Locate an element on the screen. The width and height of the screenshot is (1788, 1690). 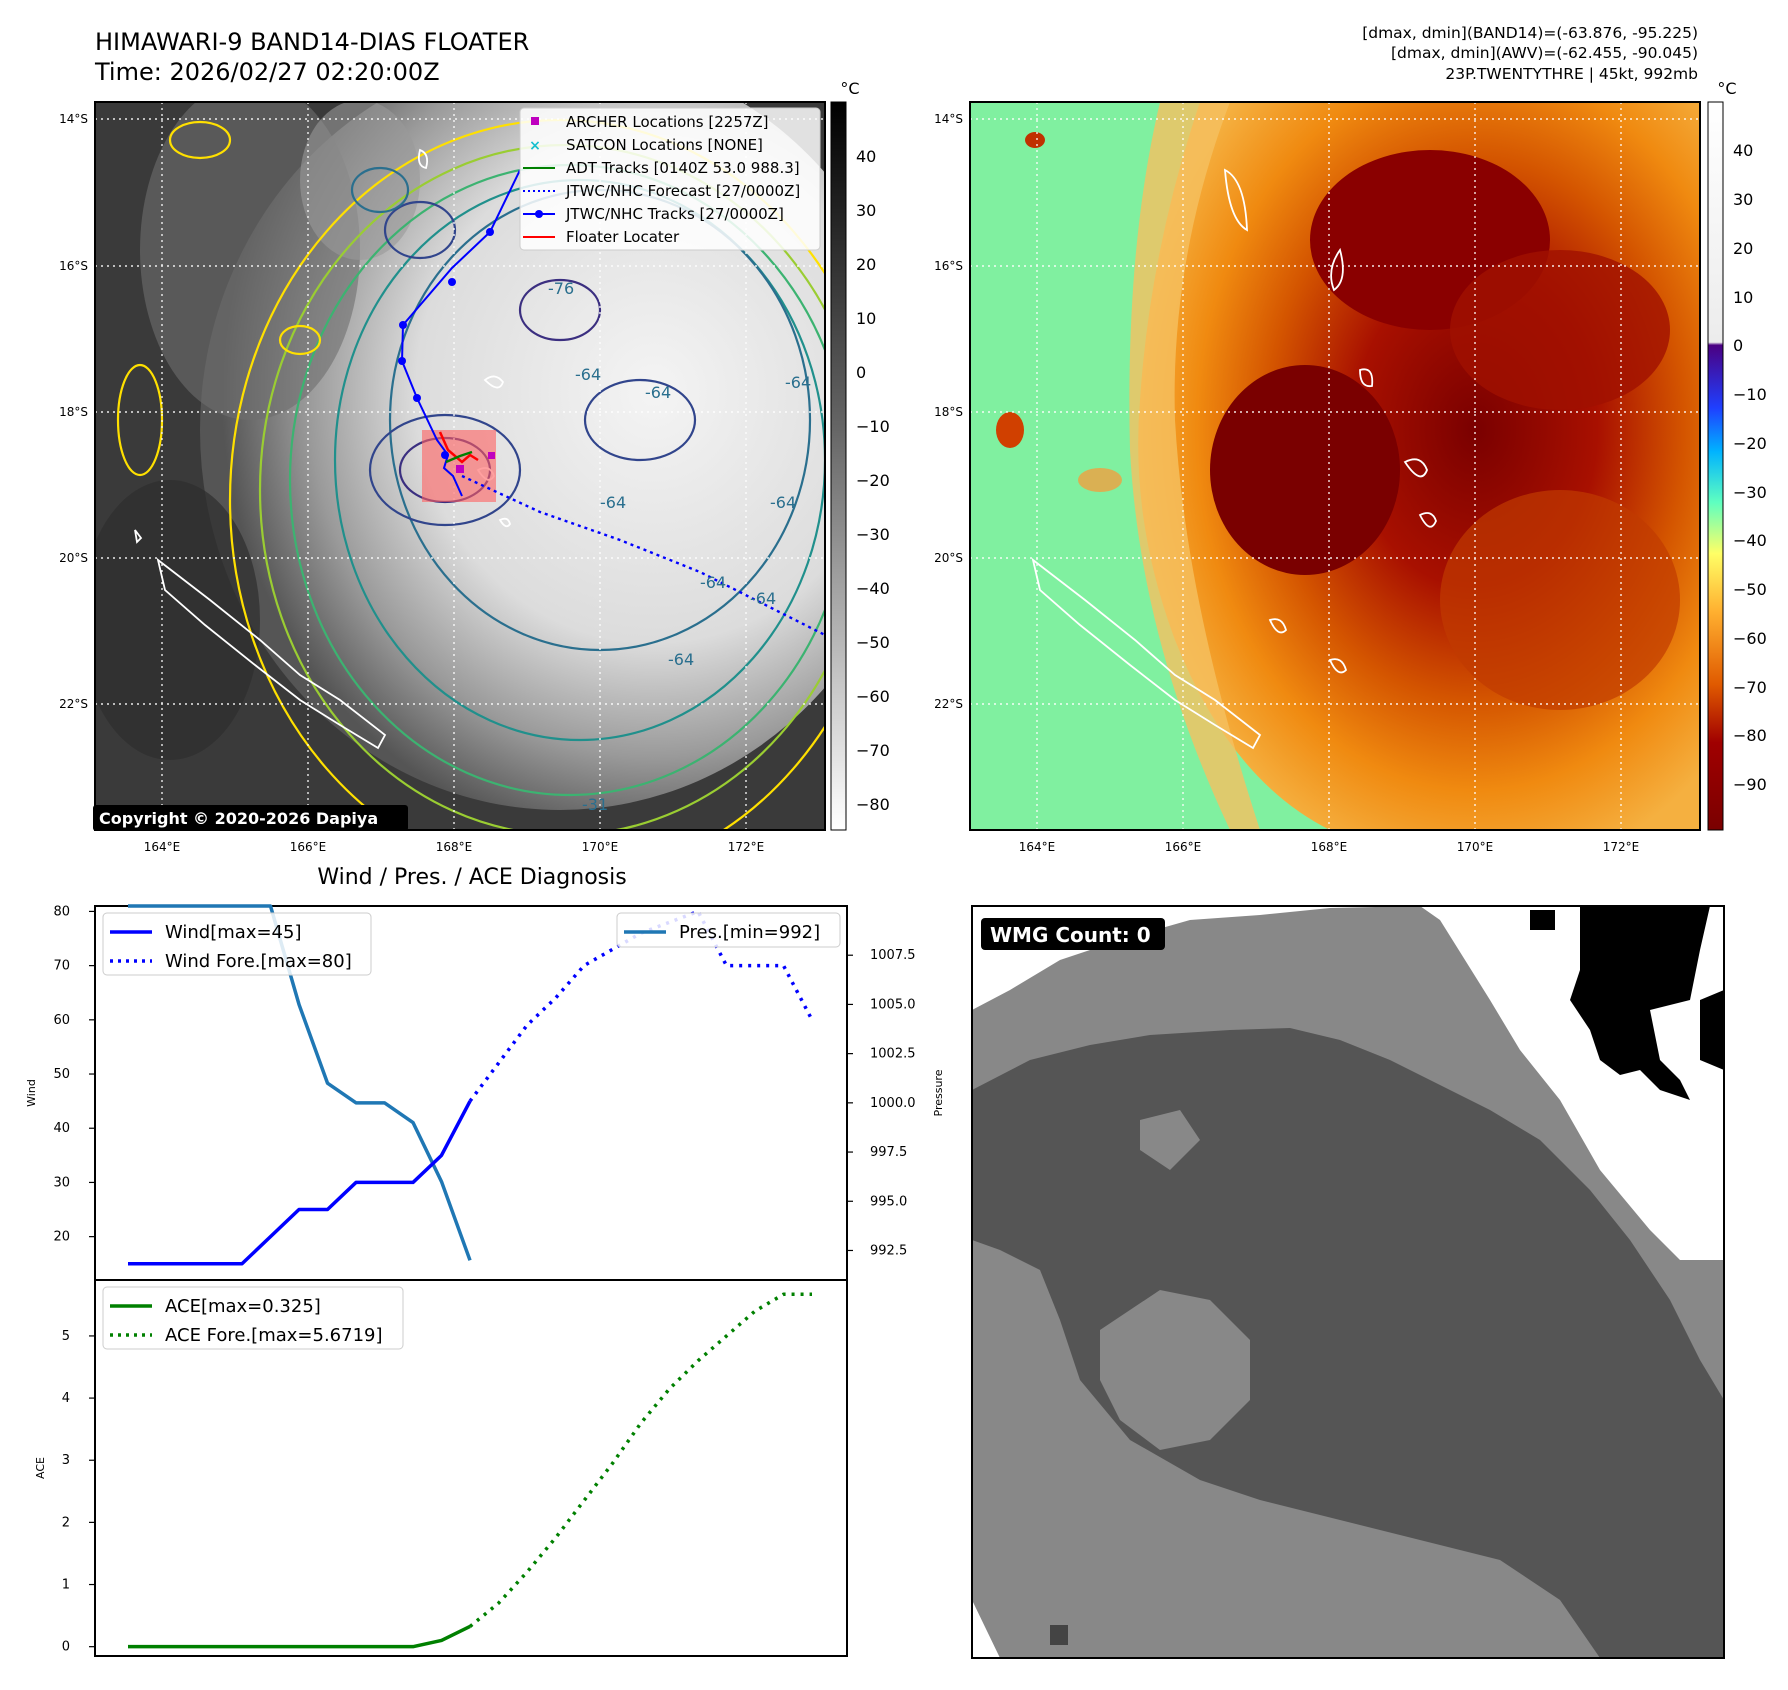
ace-axis-label: ACE is located at coordinates (40, 1468).